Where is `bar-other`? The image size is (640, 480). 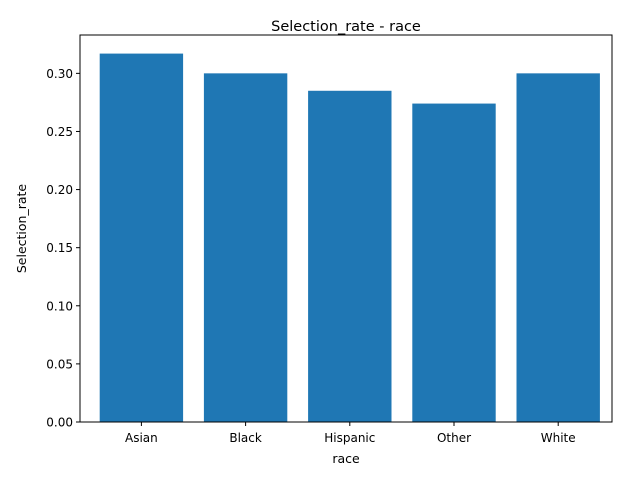 bar-other is located at coordinates (454, 262).